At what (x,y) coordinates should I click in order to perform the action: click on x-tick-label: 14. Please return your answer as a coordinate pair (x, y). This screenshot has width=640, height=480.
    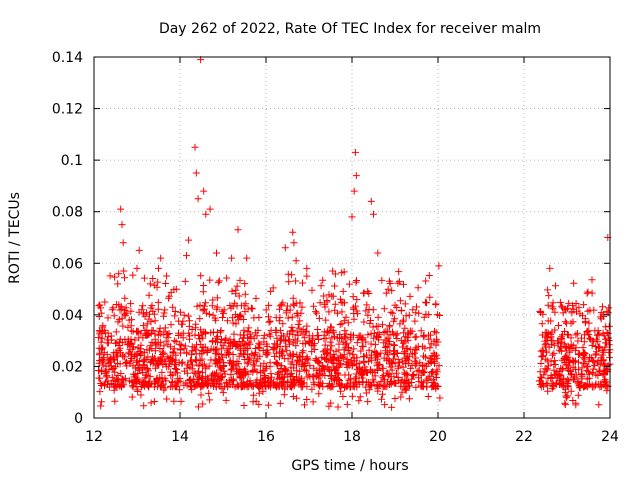
    Looking at the image, I should click on (180, 437).